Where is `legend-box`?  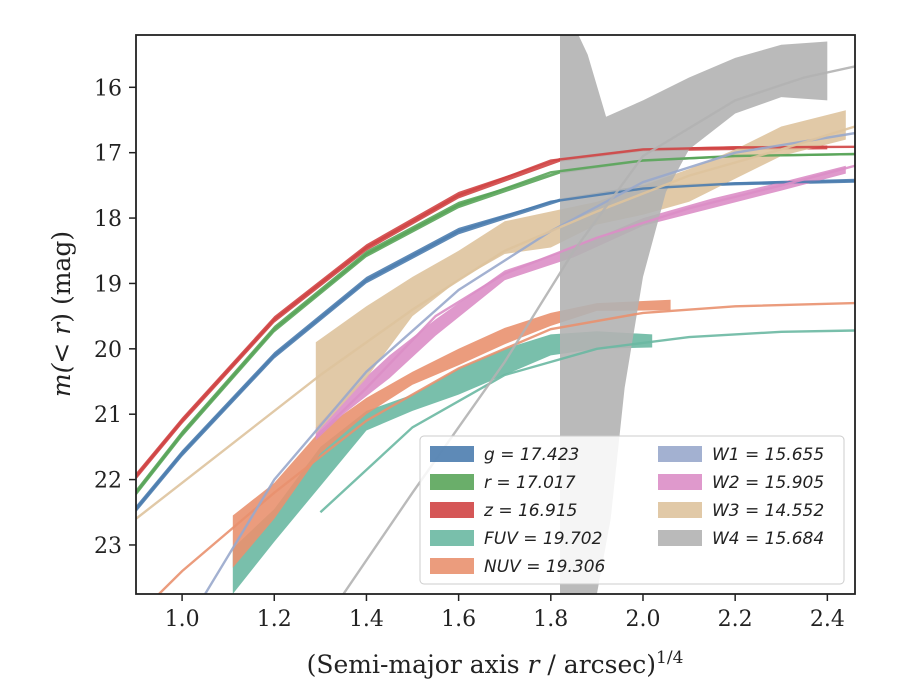
legend-box is located at coordinates (632, 510).